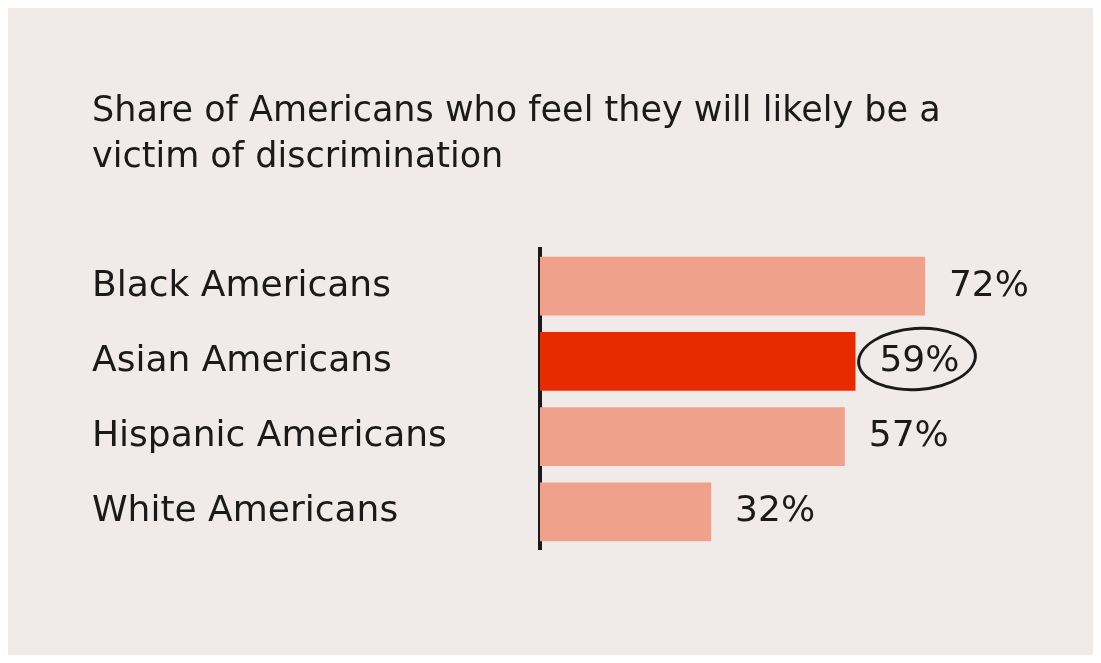  What do you see at coordinates (269, 433) in the screenshot?
I see `y-tick-label: Hispanic Americans` at bounding box center [269, 433].